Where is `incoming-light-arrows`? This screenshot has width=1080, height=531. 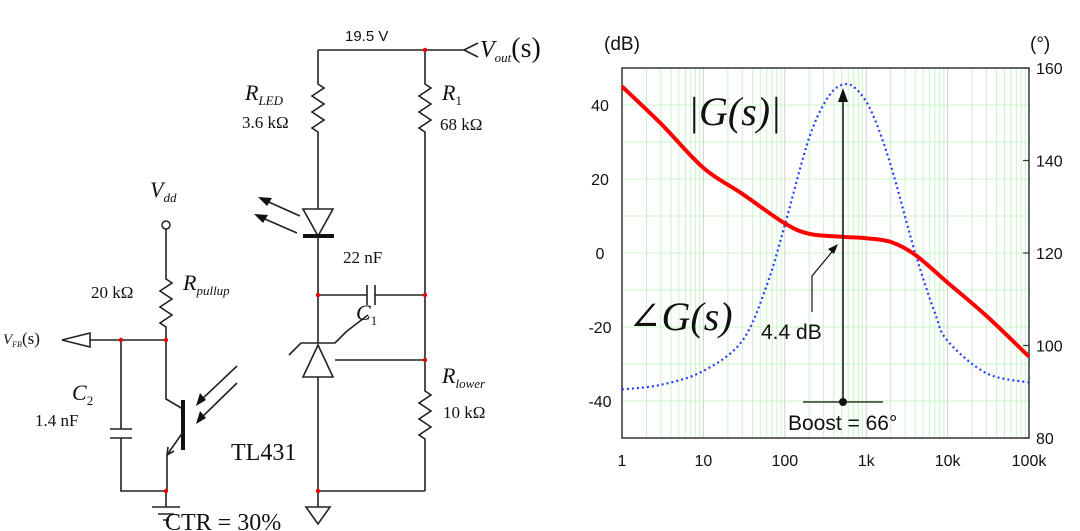 incoming-light-arrows is located at coordinates (218, 392).